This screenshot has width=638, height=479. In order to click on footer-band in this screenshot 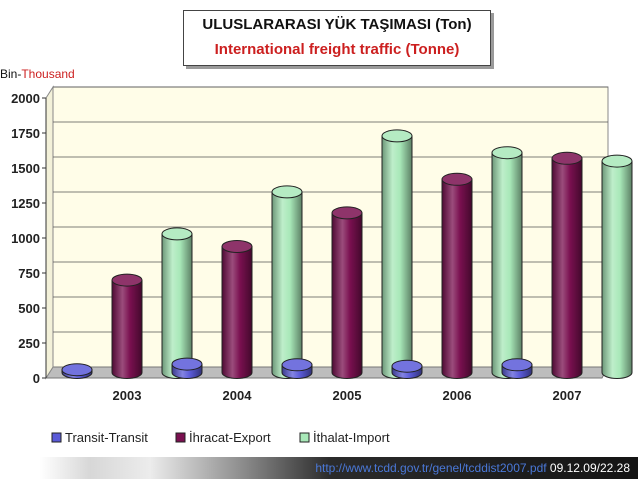, I will do `click(319, 468)`.